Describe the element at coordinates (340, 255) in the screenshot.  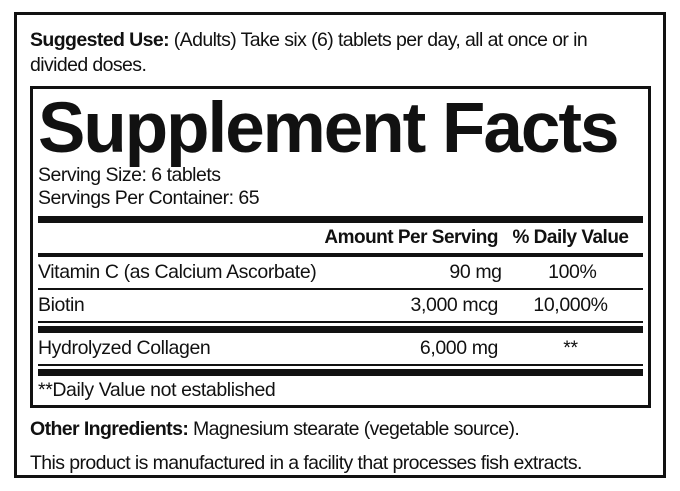
I see `header-divider-bar` at that location.